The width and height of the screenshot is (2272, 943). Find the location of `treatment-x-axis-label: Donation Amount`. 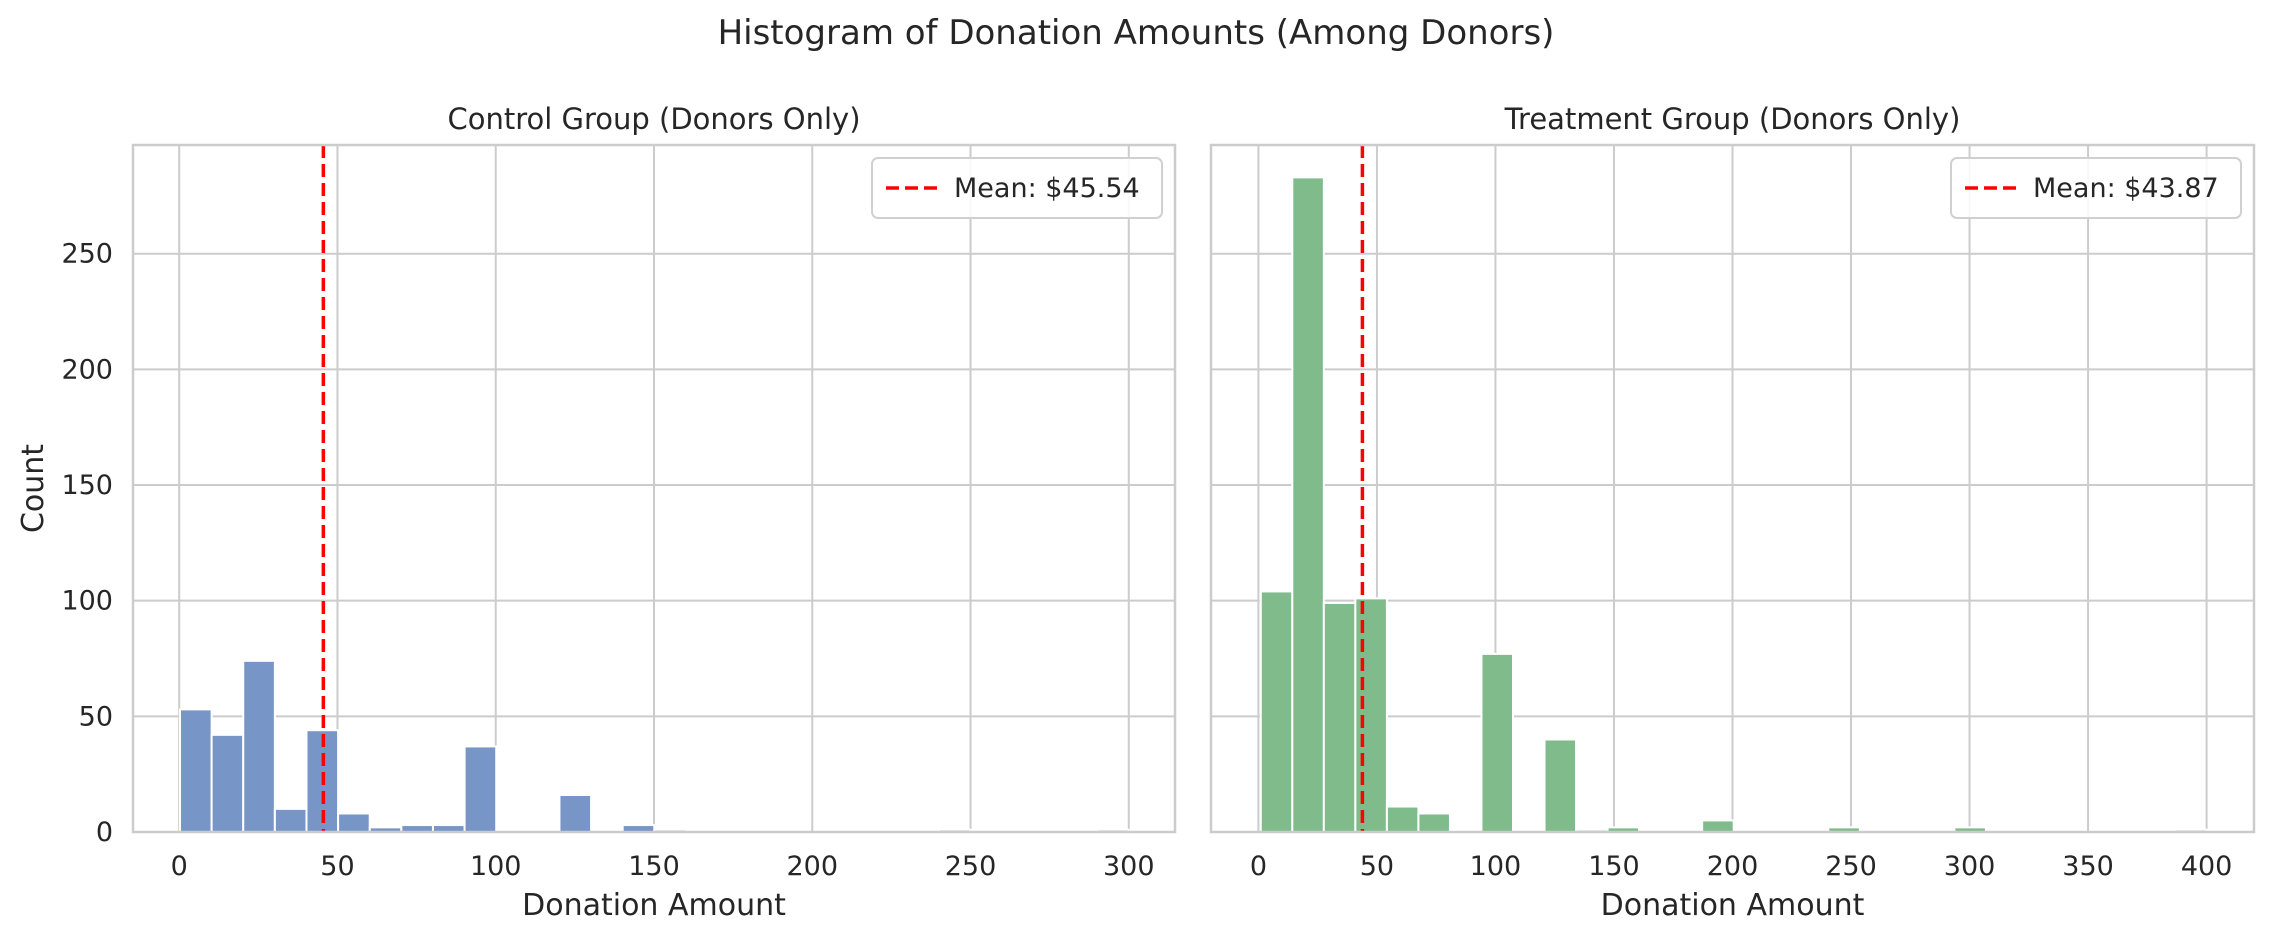

treatment-x-axis-label: Donation Amount is located at coordinates (1733, 905).